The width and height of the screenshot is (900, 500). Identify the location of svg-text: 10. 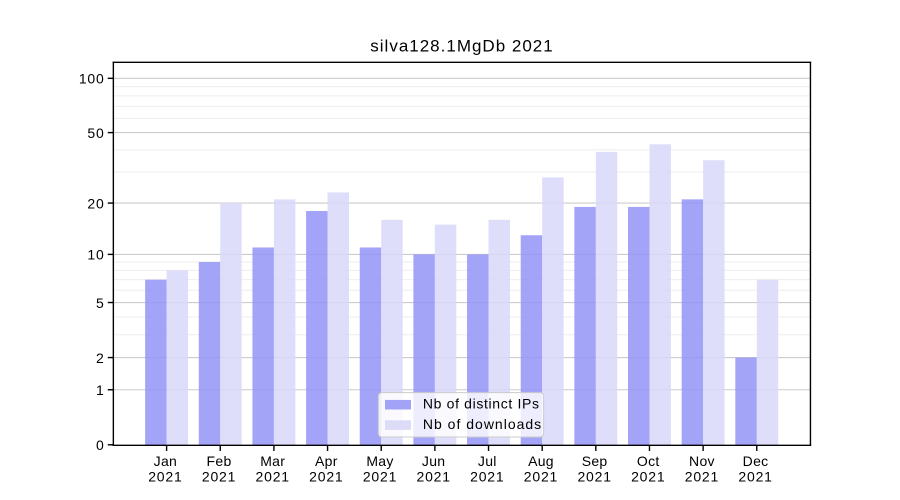
(95, 255).